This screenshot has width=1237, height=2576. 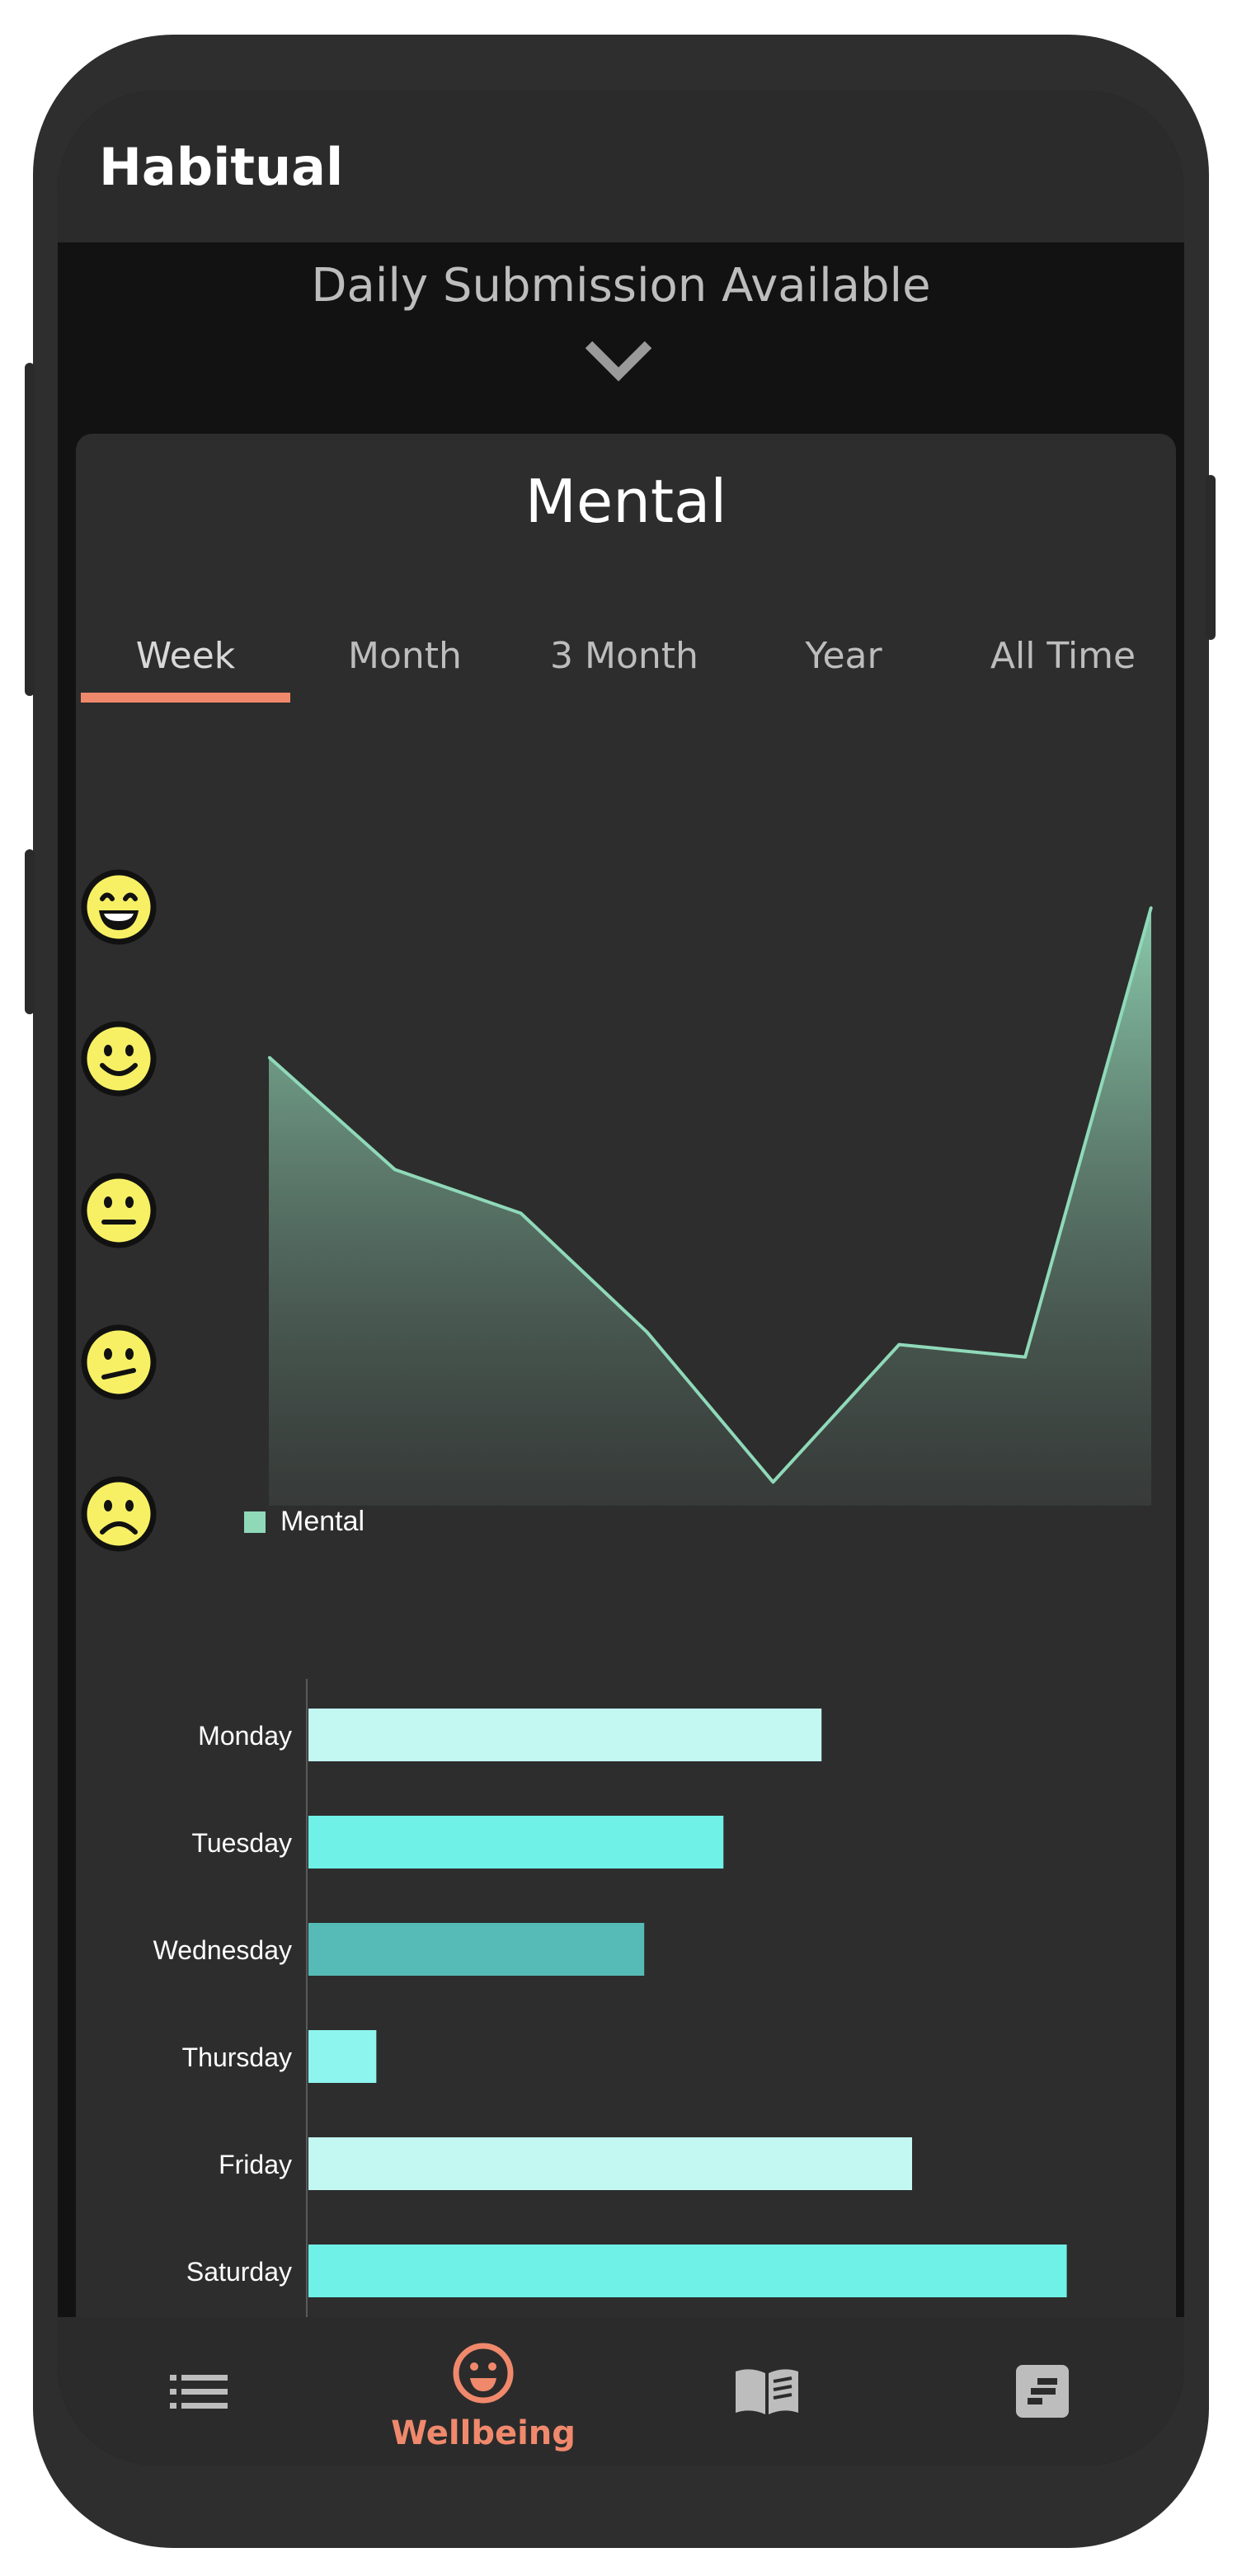 What do you see at coordinates (241, 1843) in the screenshot?
I see `bar-label-tuesday: Tuesday` at bounding box center [241, 1843].